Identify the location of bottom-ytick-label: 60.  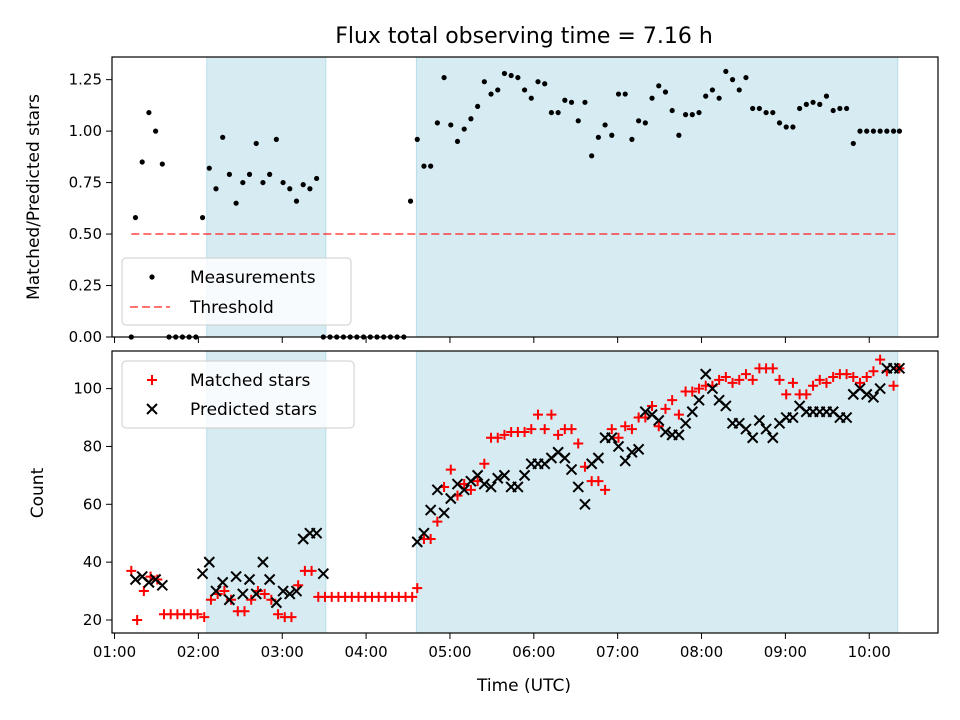
(92, 504).